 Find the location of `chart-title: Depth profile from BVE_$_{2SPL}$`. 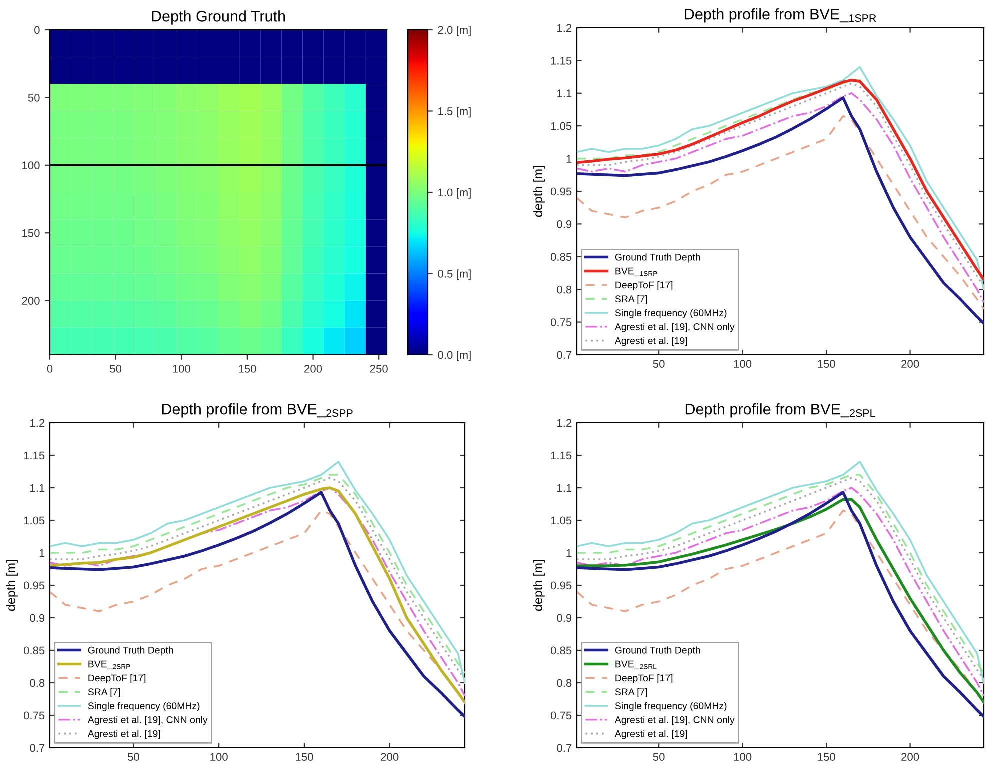

chart-title: Depth profile from BVE_$_{2SPL}$ is located at coordinates (781, 411).